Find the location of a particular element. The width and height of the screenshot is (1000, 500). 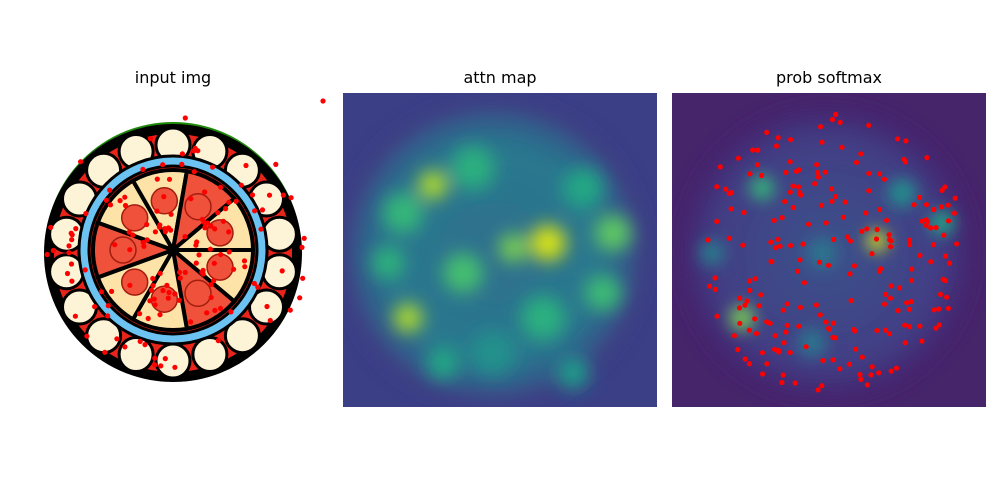

sample-points is located at coordinates (832, 252).